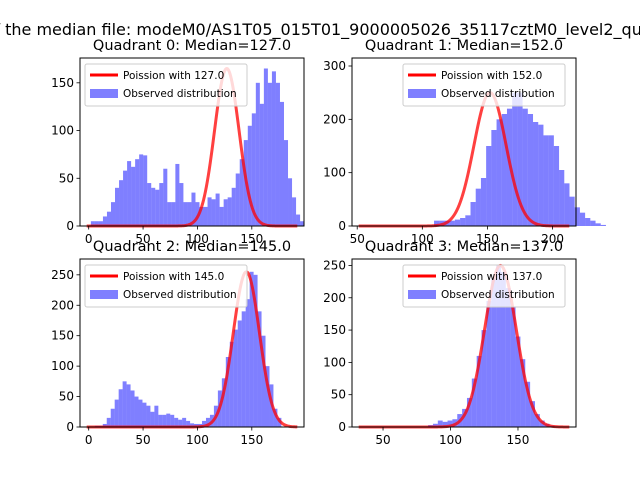 The height and width of the screenshot is (480, 640). What do you see at coordinates (173, 277) in the screenshot?
I see `legend-curve-label: Poission with 145.0` at bounding box center [173, 277].